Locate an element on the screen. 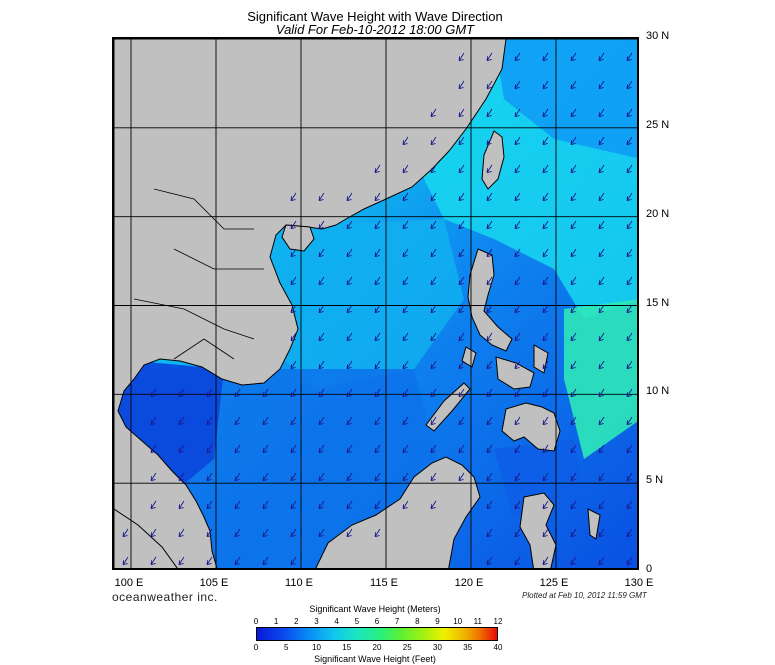 Image resolution: width=775 pixels, height=665 pixels. lon-label: 100 E is located at coordinates (129, 583).